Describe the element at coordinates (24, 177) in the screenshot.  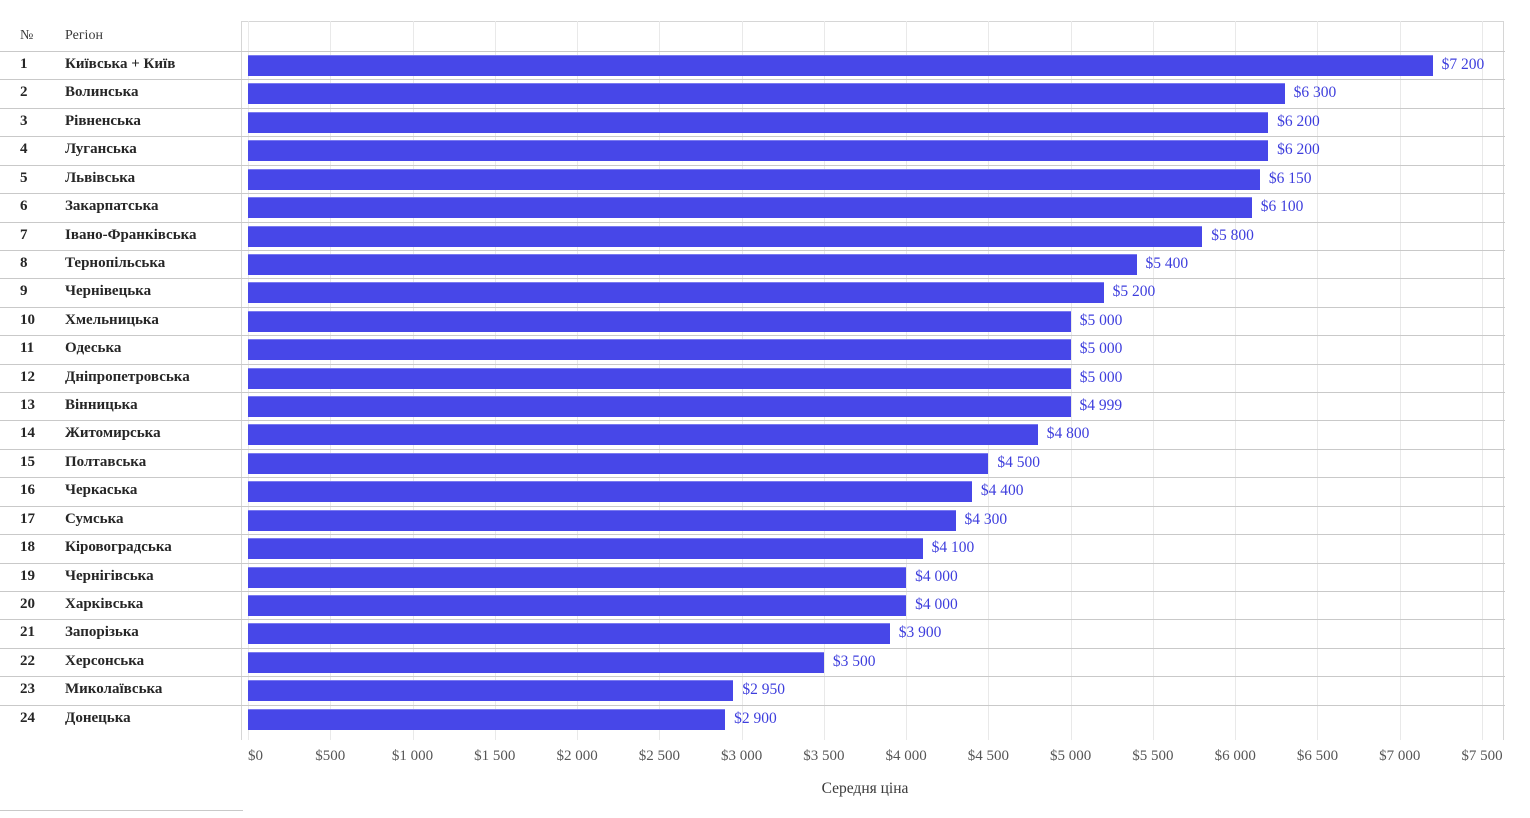
I see `row-rank: 5` at that location.